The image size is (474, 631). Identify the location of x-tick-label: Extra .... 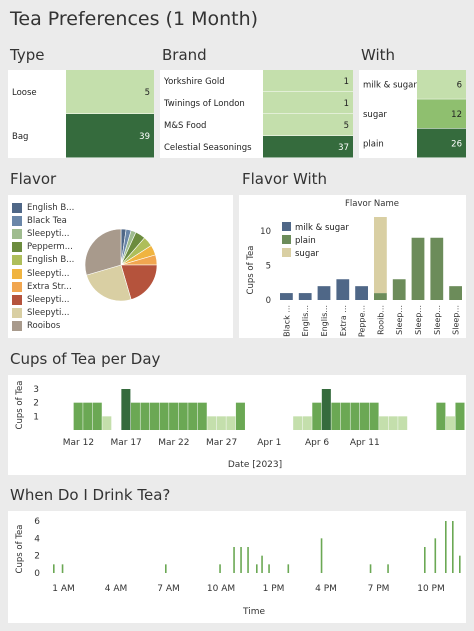
(343, 320).